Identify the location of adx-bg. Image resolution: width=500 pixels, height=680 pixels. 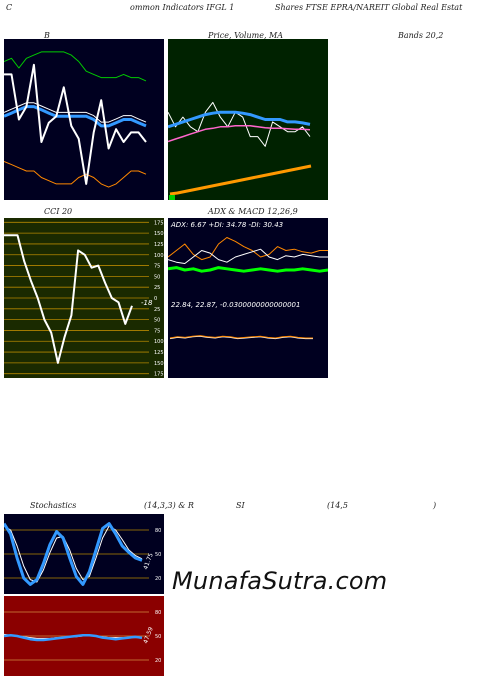
(248, 258).